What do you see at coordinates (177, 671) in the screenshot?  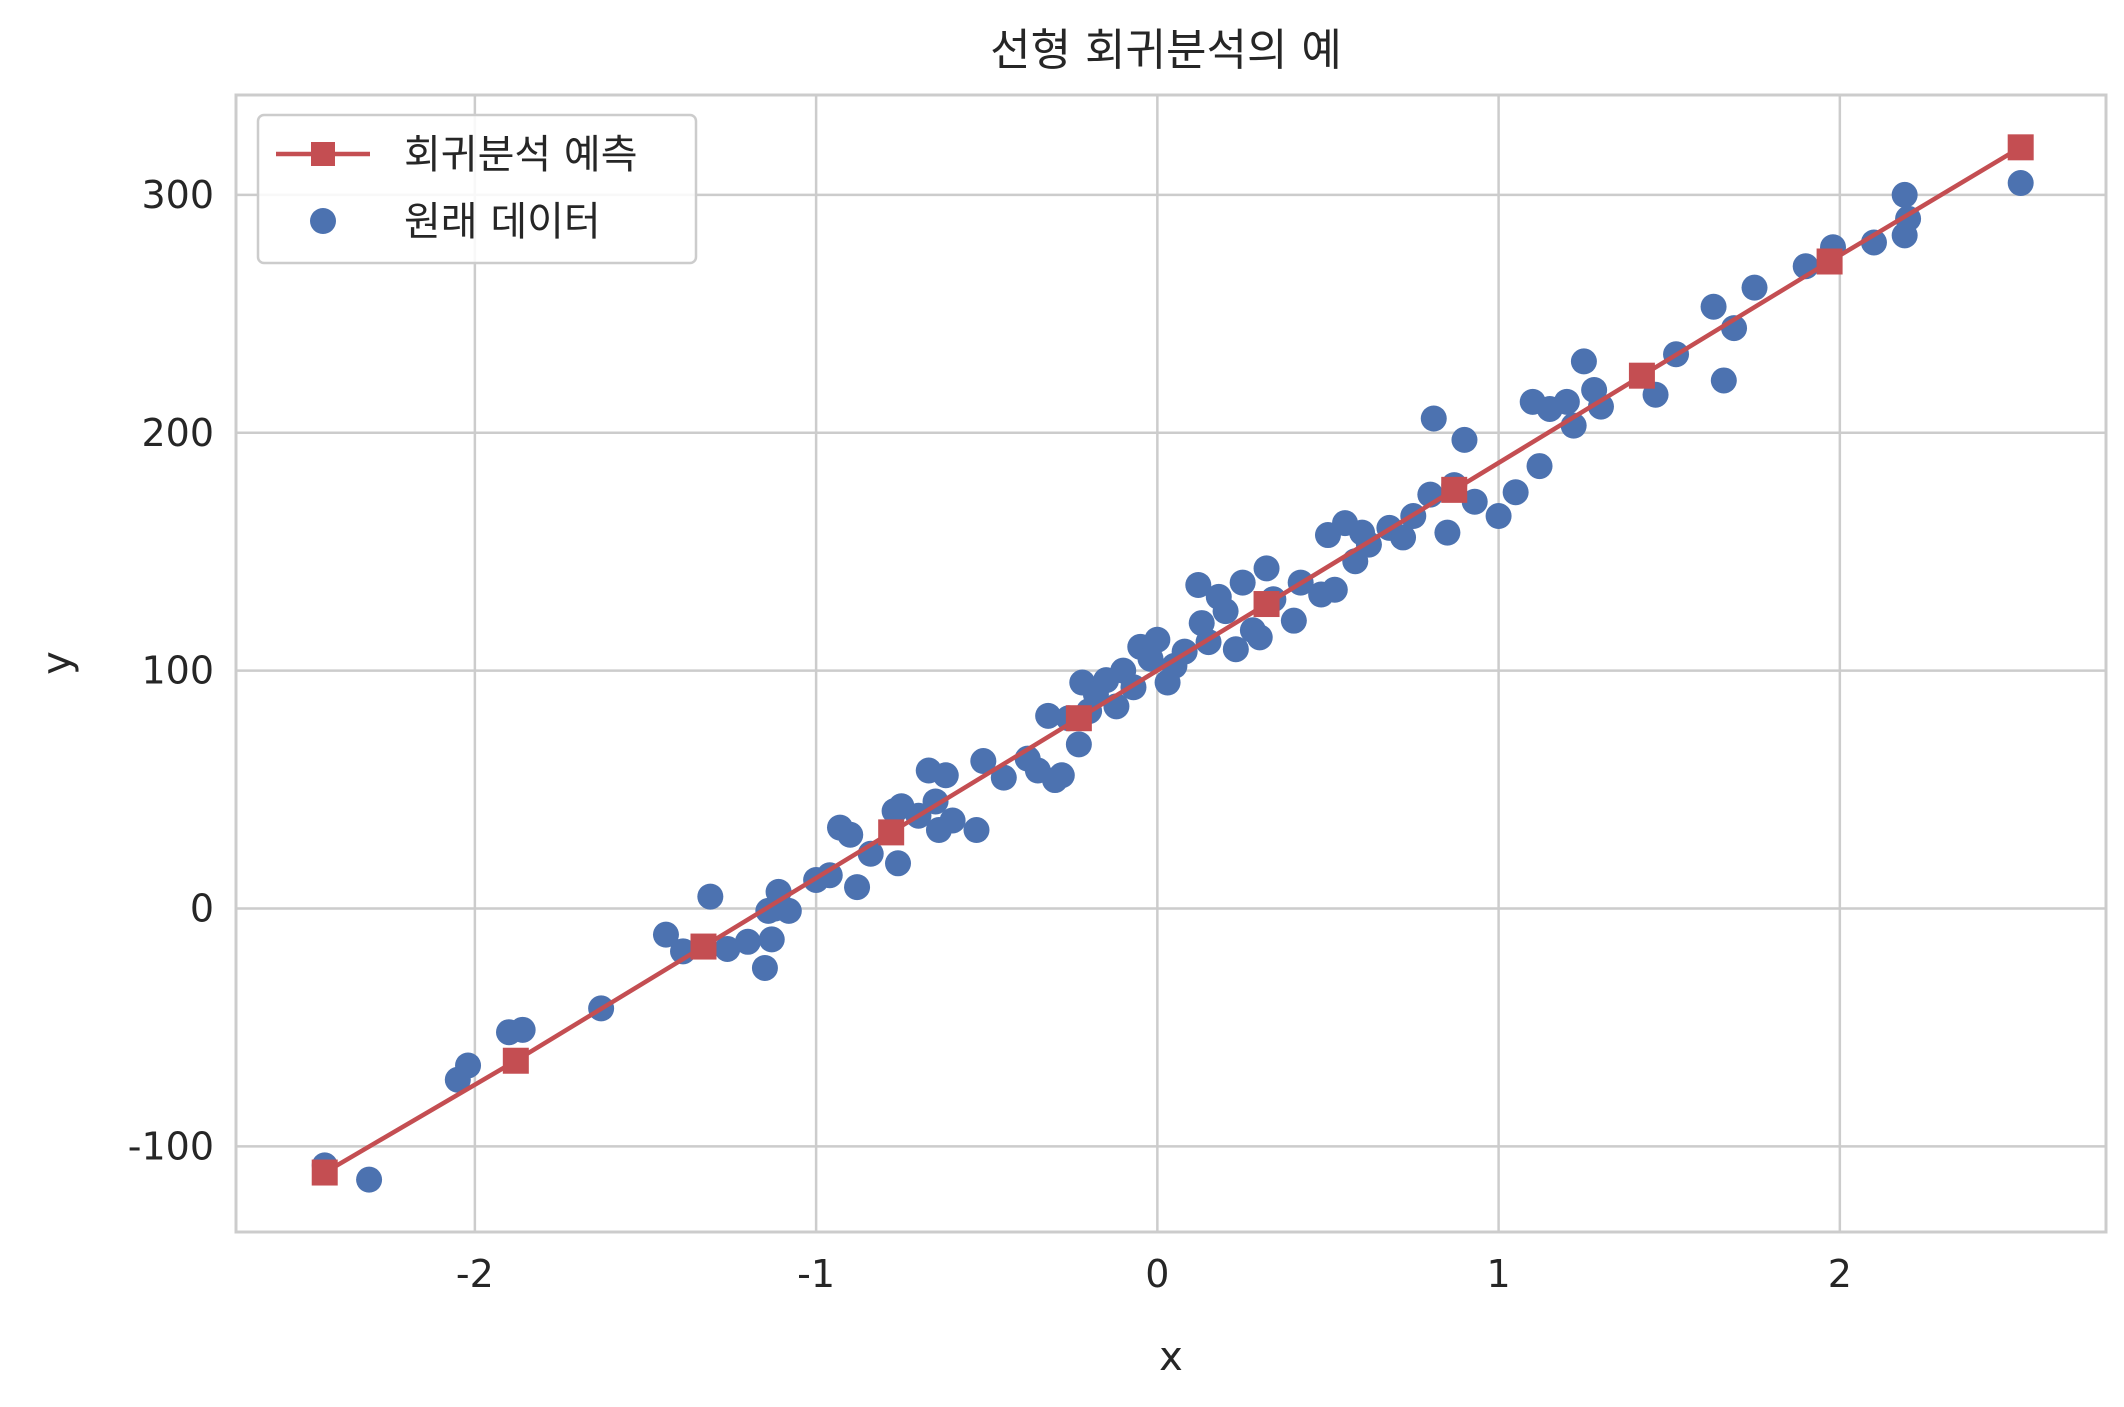 I see `y-tick-label: 100` at bounding box center [177, 671].